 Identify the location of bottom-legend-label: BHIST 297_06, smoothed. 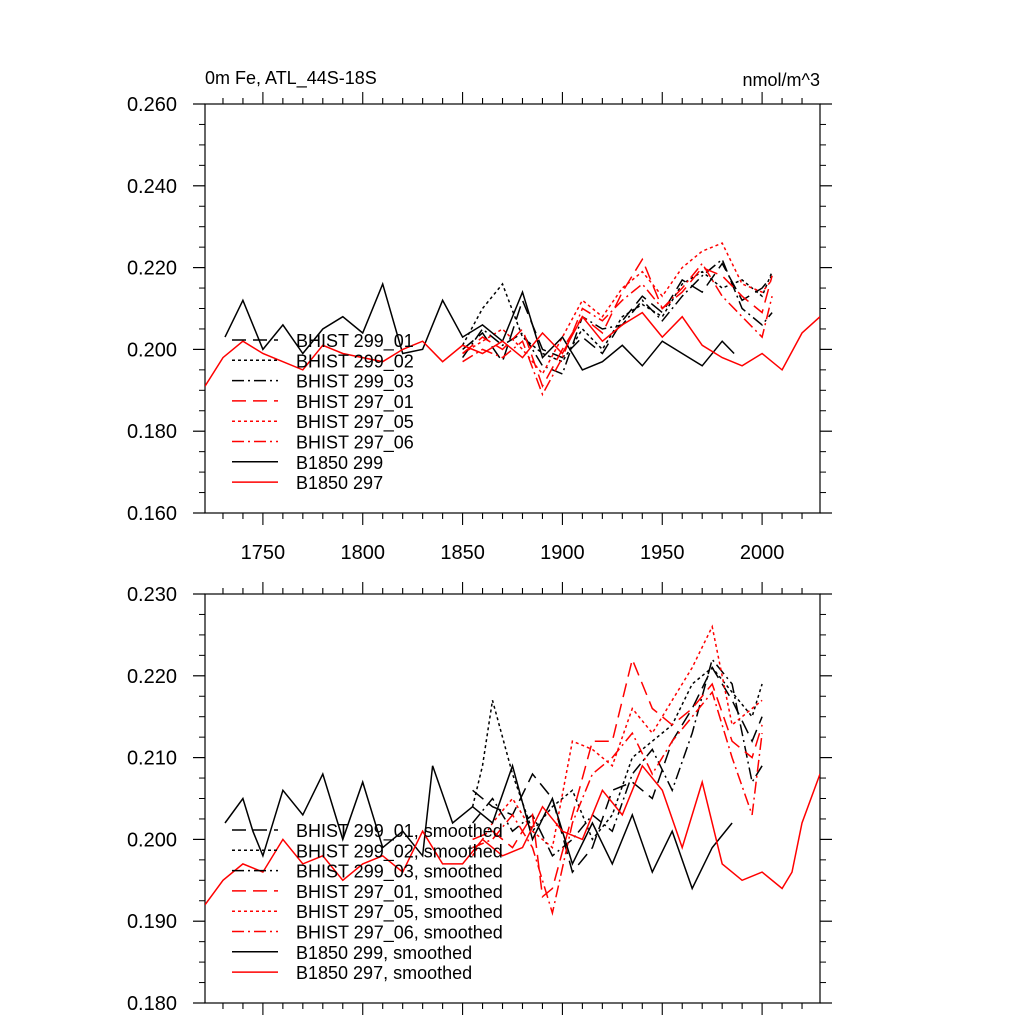
(399, 933).